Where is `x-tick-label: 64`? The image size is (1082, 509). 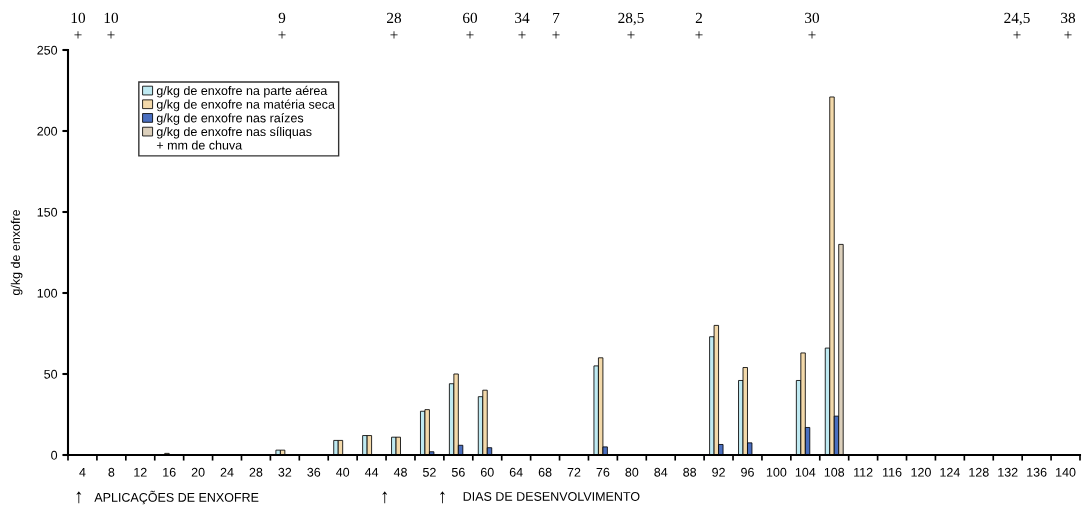
x-tick-label: 64 is located at coordinates (516, 472).